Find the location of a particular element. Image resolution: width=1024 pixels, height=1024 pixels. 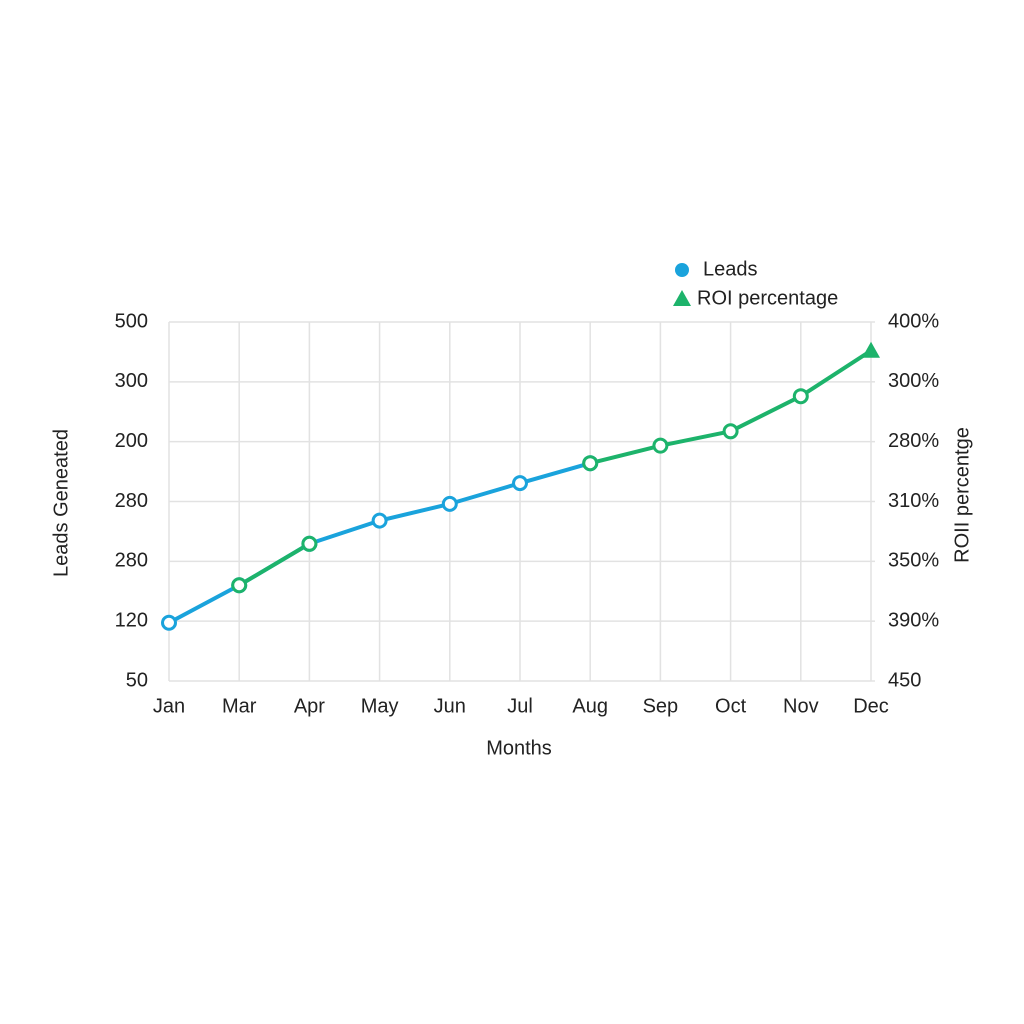

x-axis-title: Months is located at coordinates (519, 748).